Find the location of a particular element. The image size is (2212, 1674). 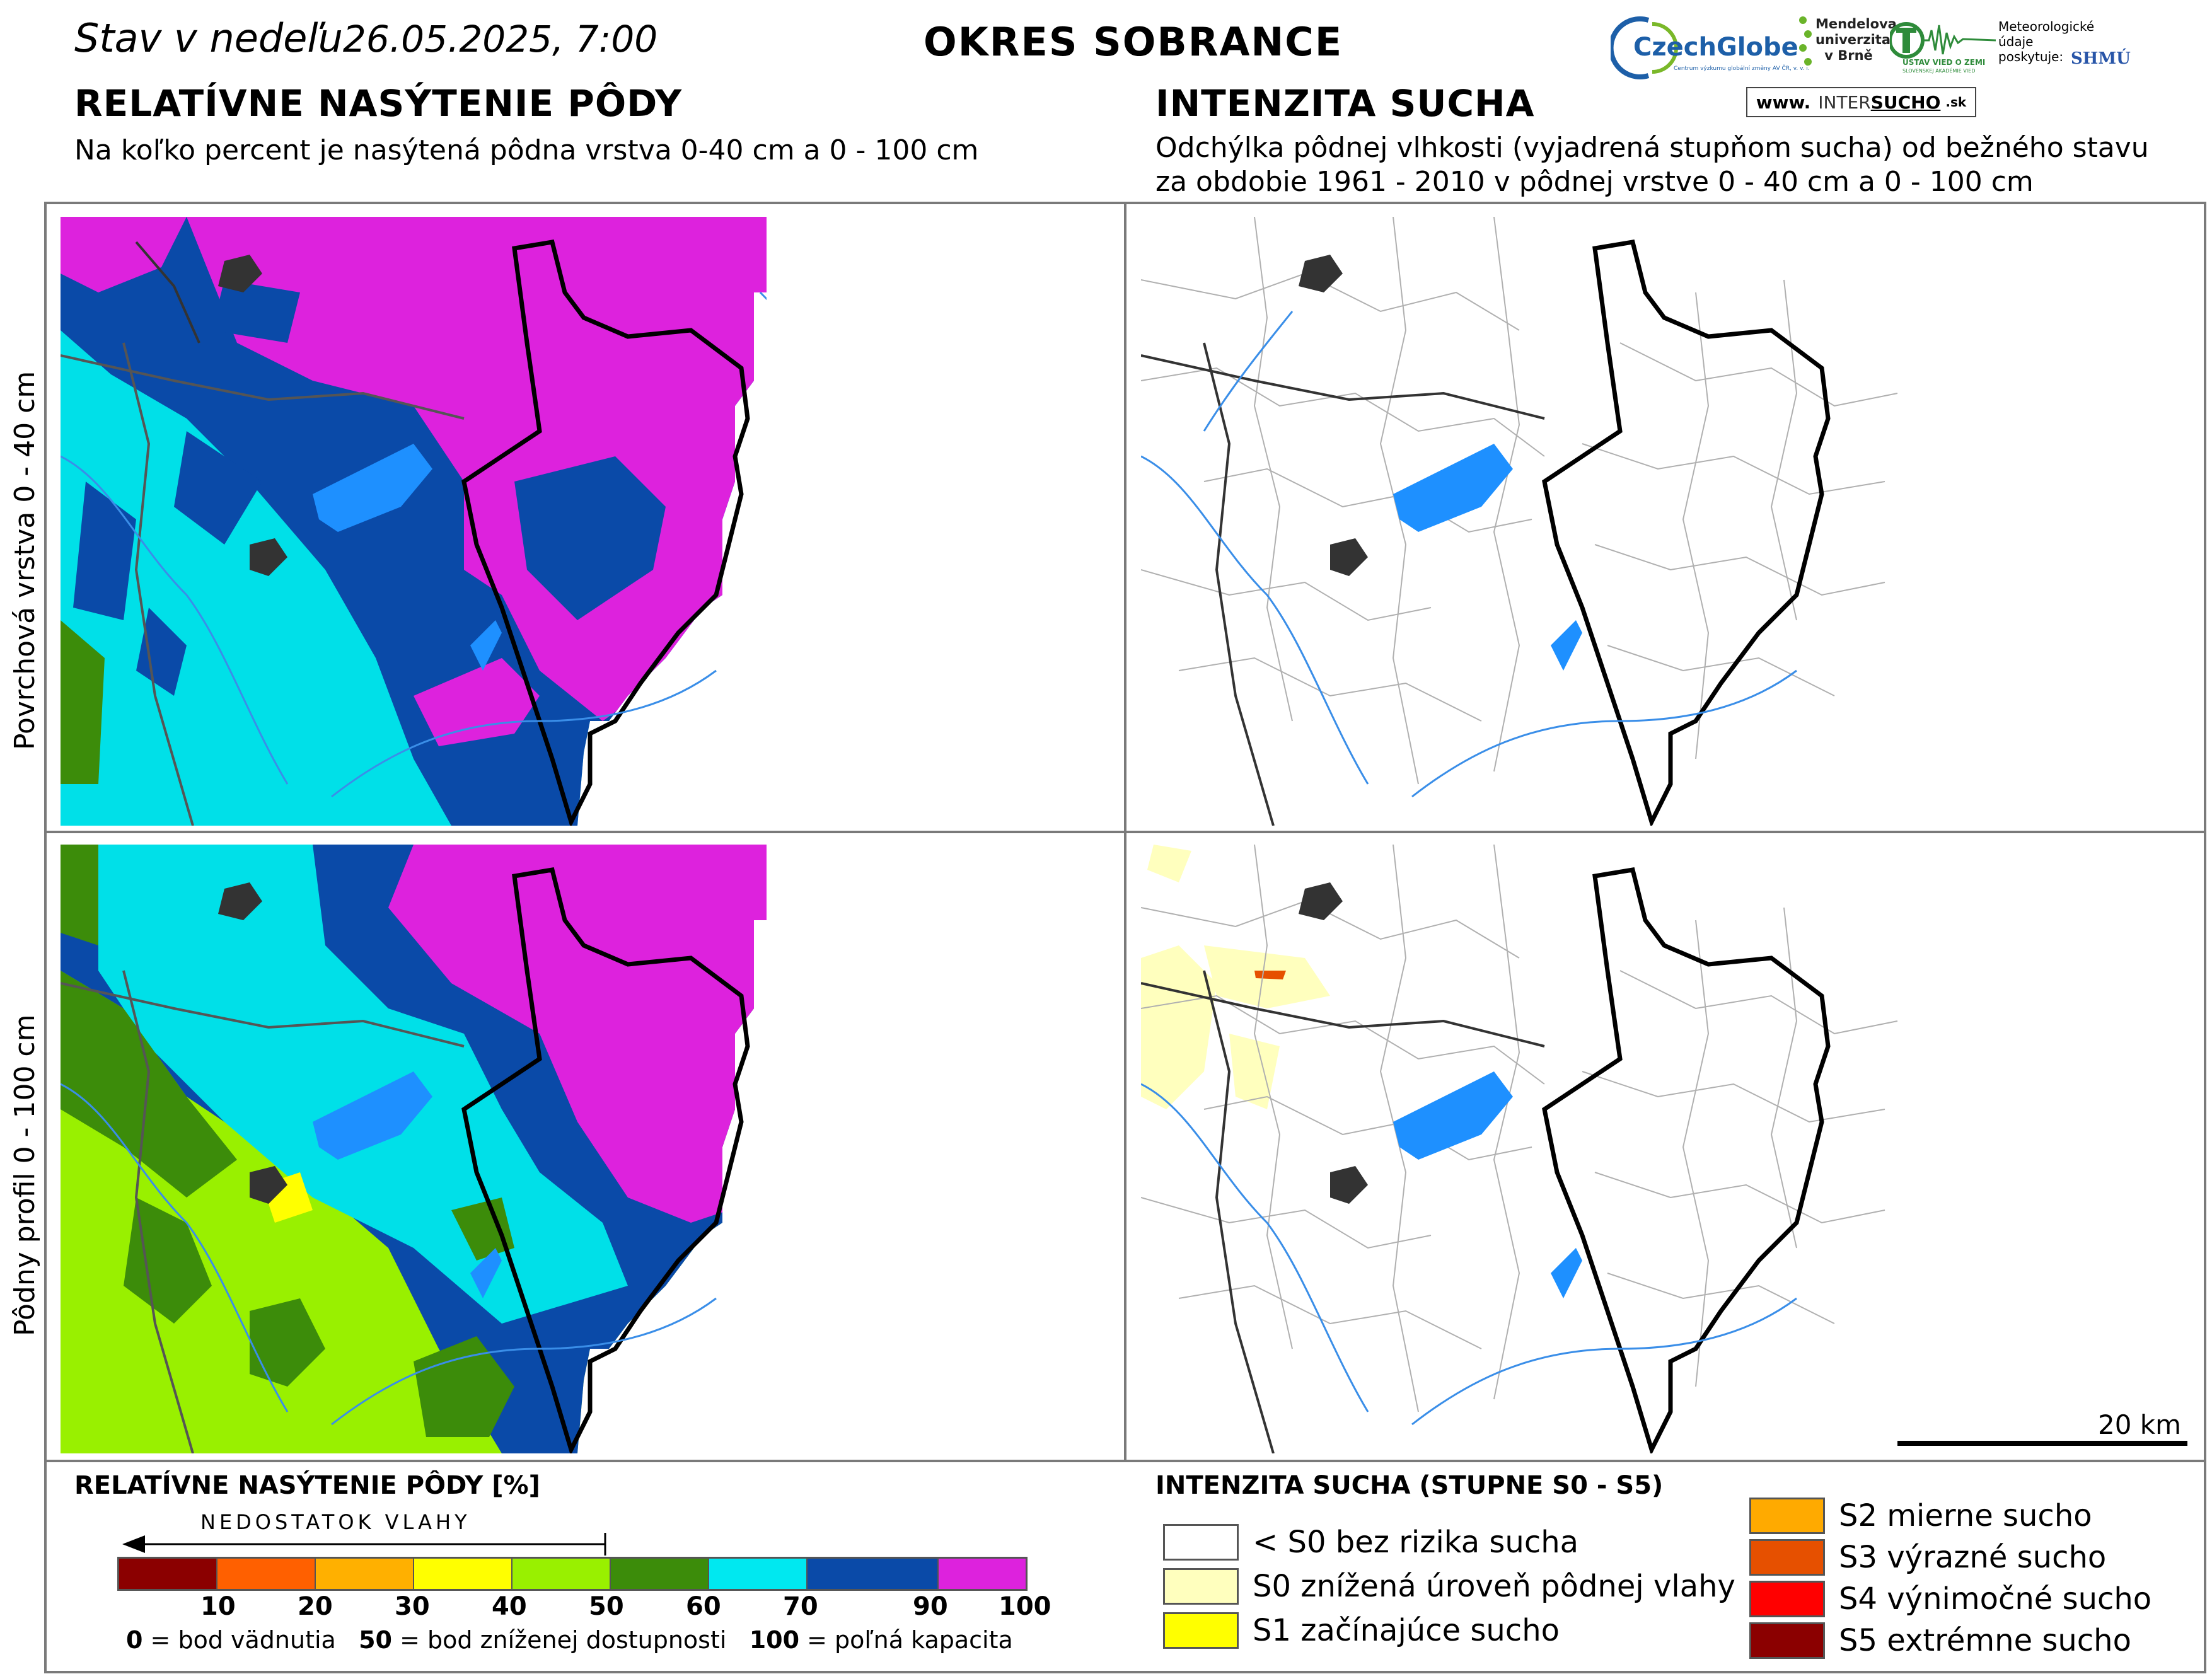

header-date-line: Stav v nedeľu 26.05.2025, 7:00 is located at coordinates (365, 38).